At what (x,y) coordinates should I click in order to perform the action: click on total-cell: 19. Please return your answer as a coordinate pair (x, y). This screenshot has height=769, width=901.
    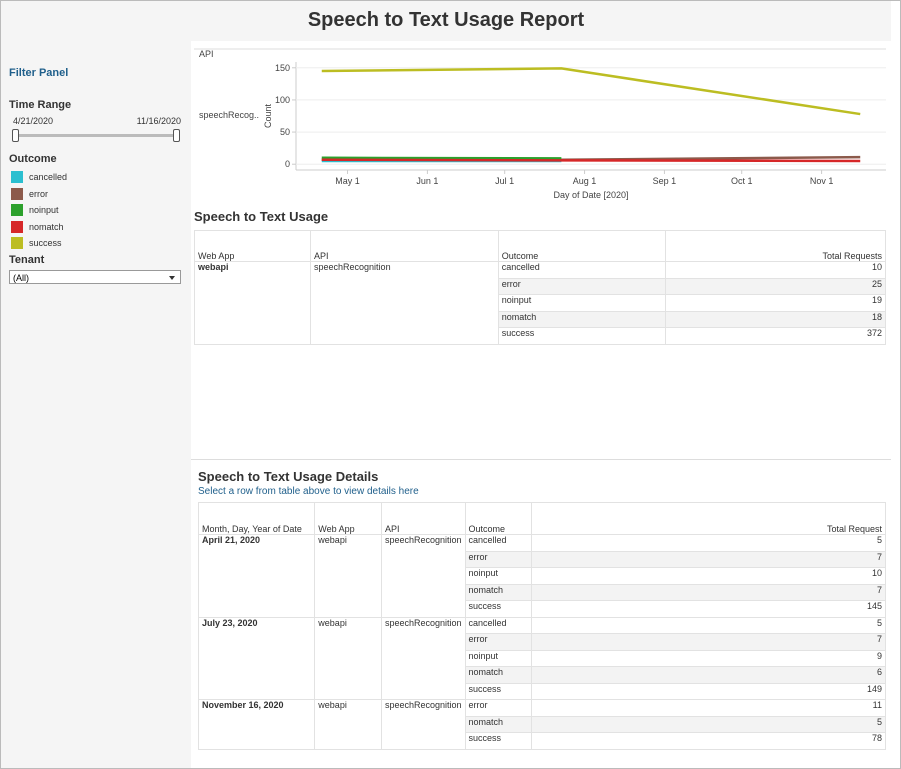
    Looking at the image, I should click on (775, 303).